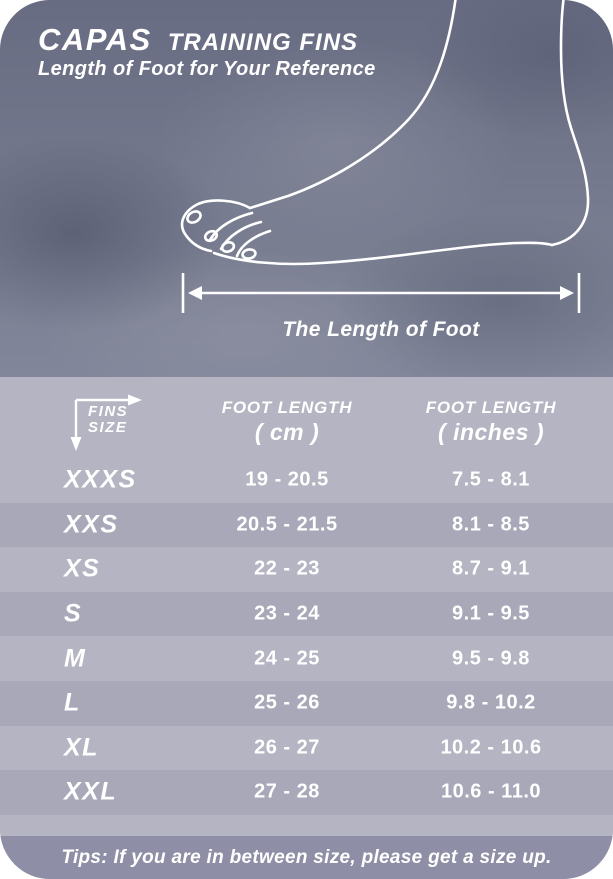 The image size is (613, 879). I want to click on table-row: L 25 - 26 9.8 - 10.2, so click(306, 703).